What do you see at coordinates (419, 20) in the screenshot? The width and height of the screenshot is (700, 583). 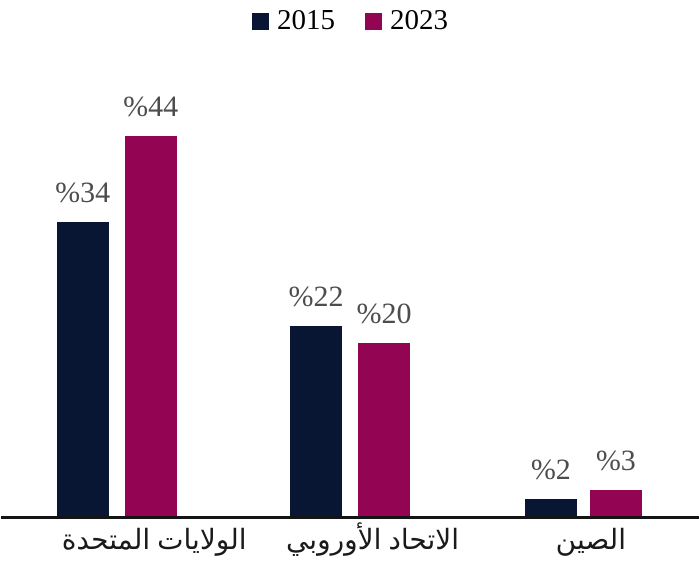 I see `legend-label-2023: 2023` at bounding box center [419, 20].